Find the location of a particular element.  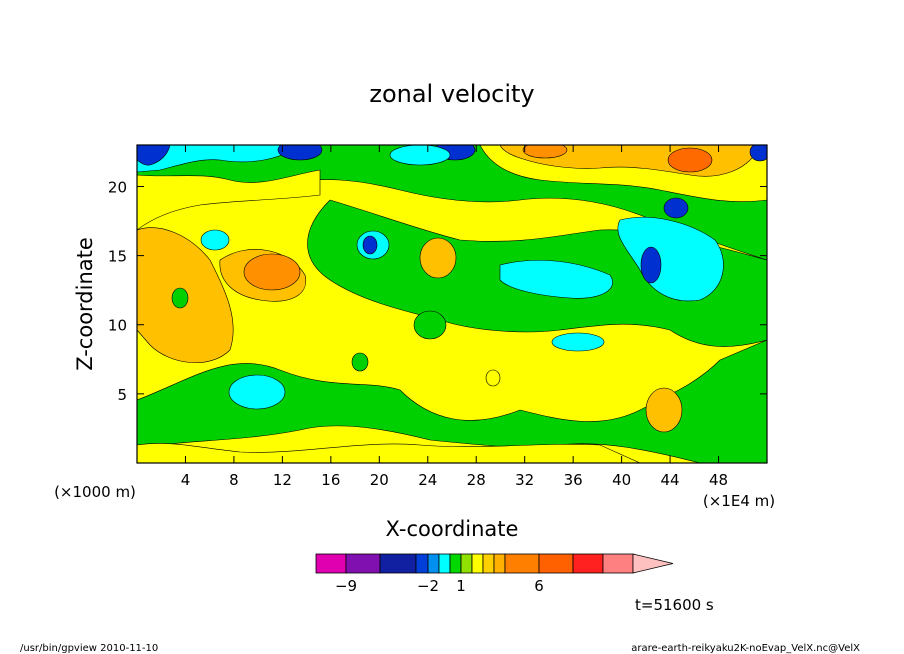

field-cyan-left-a is located at coordinates (215, 240).